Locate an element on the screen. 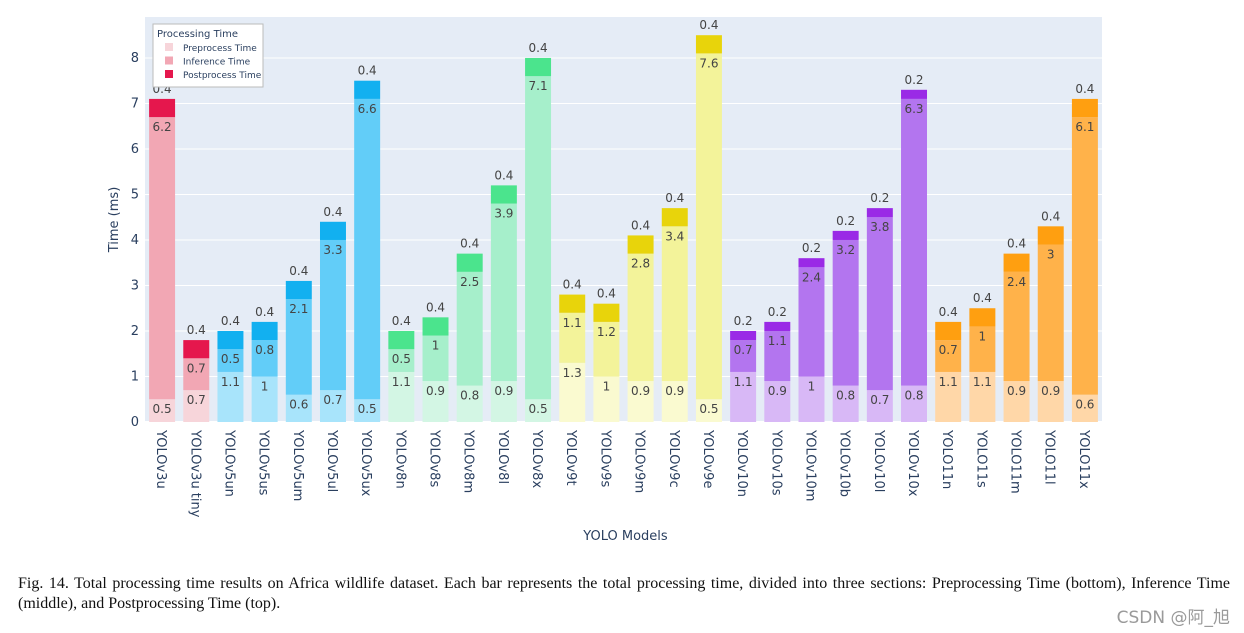 The width and height of the screenshot is (1244, 633). x-tick-label: YOLOv10l is located at coordinates (878, 460).